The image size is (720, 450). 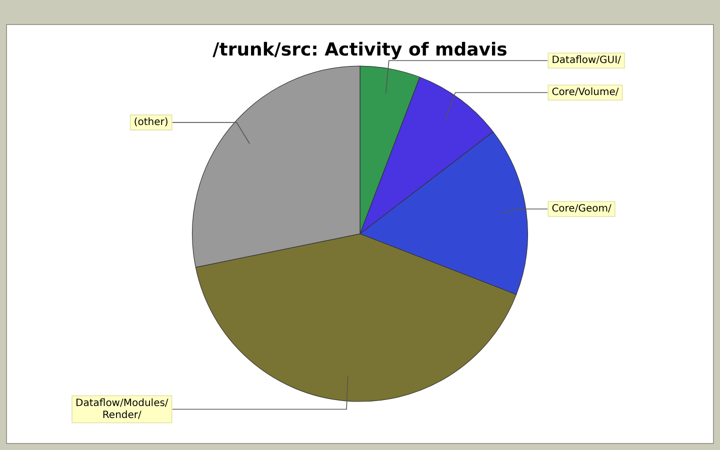 I want to click on chart-title: /trunk/src: Activity of mdavis, so click(x=360, y=49).